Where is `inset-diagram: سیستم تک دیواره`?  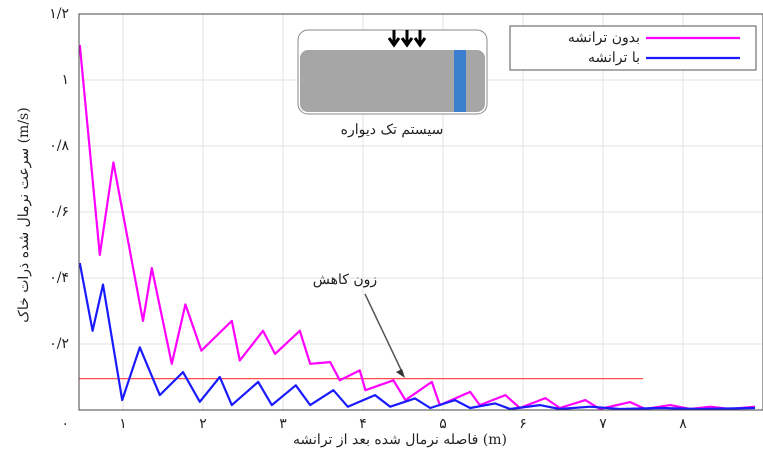
inset-diagram: سیستم تک دیواره is located at coordinates (392, 83).